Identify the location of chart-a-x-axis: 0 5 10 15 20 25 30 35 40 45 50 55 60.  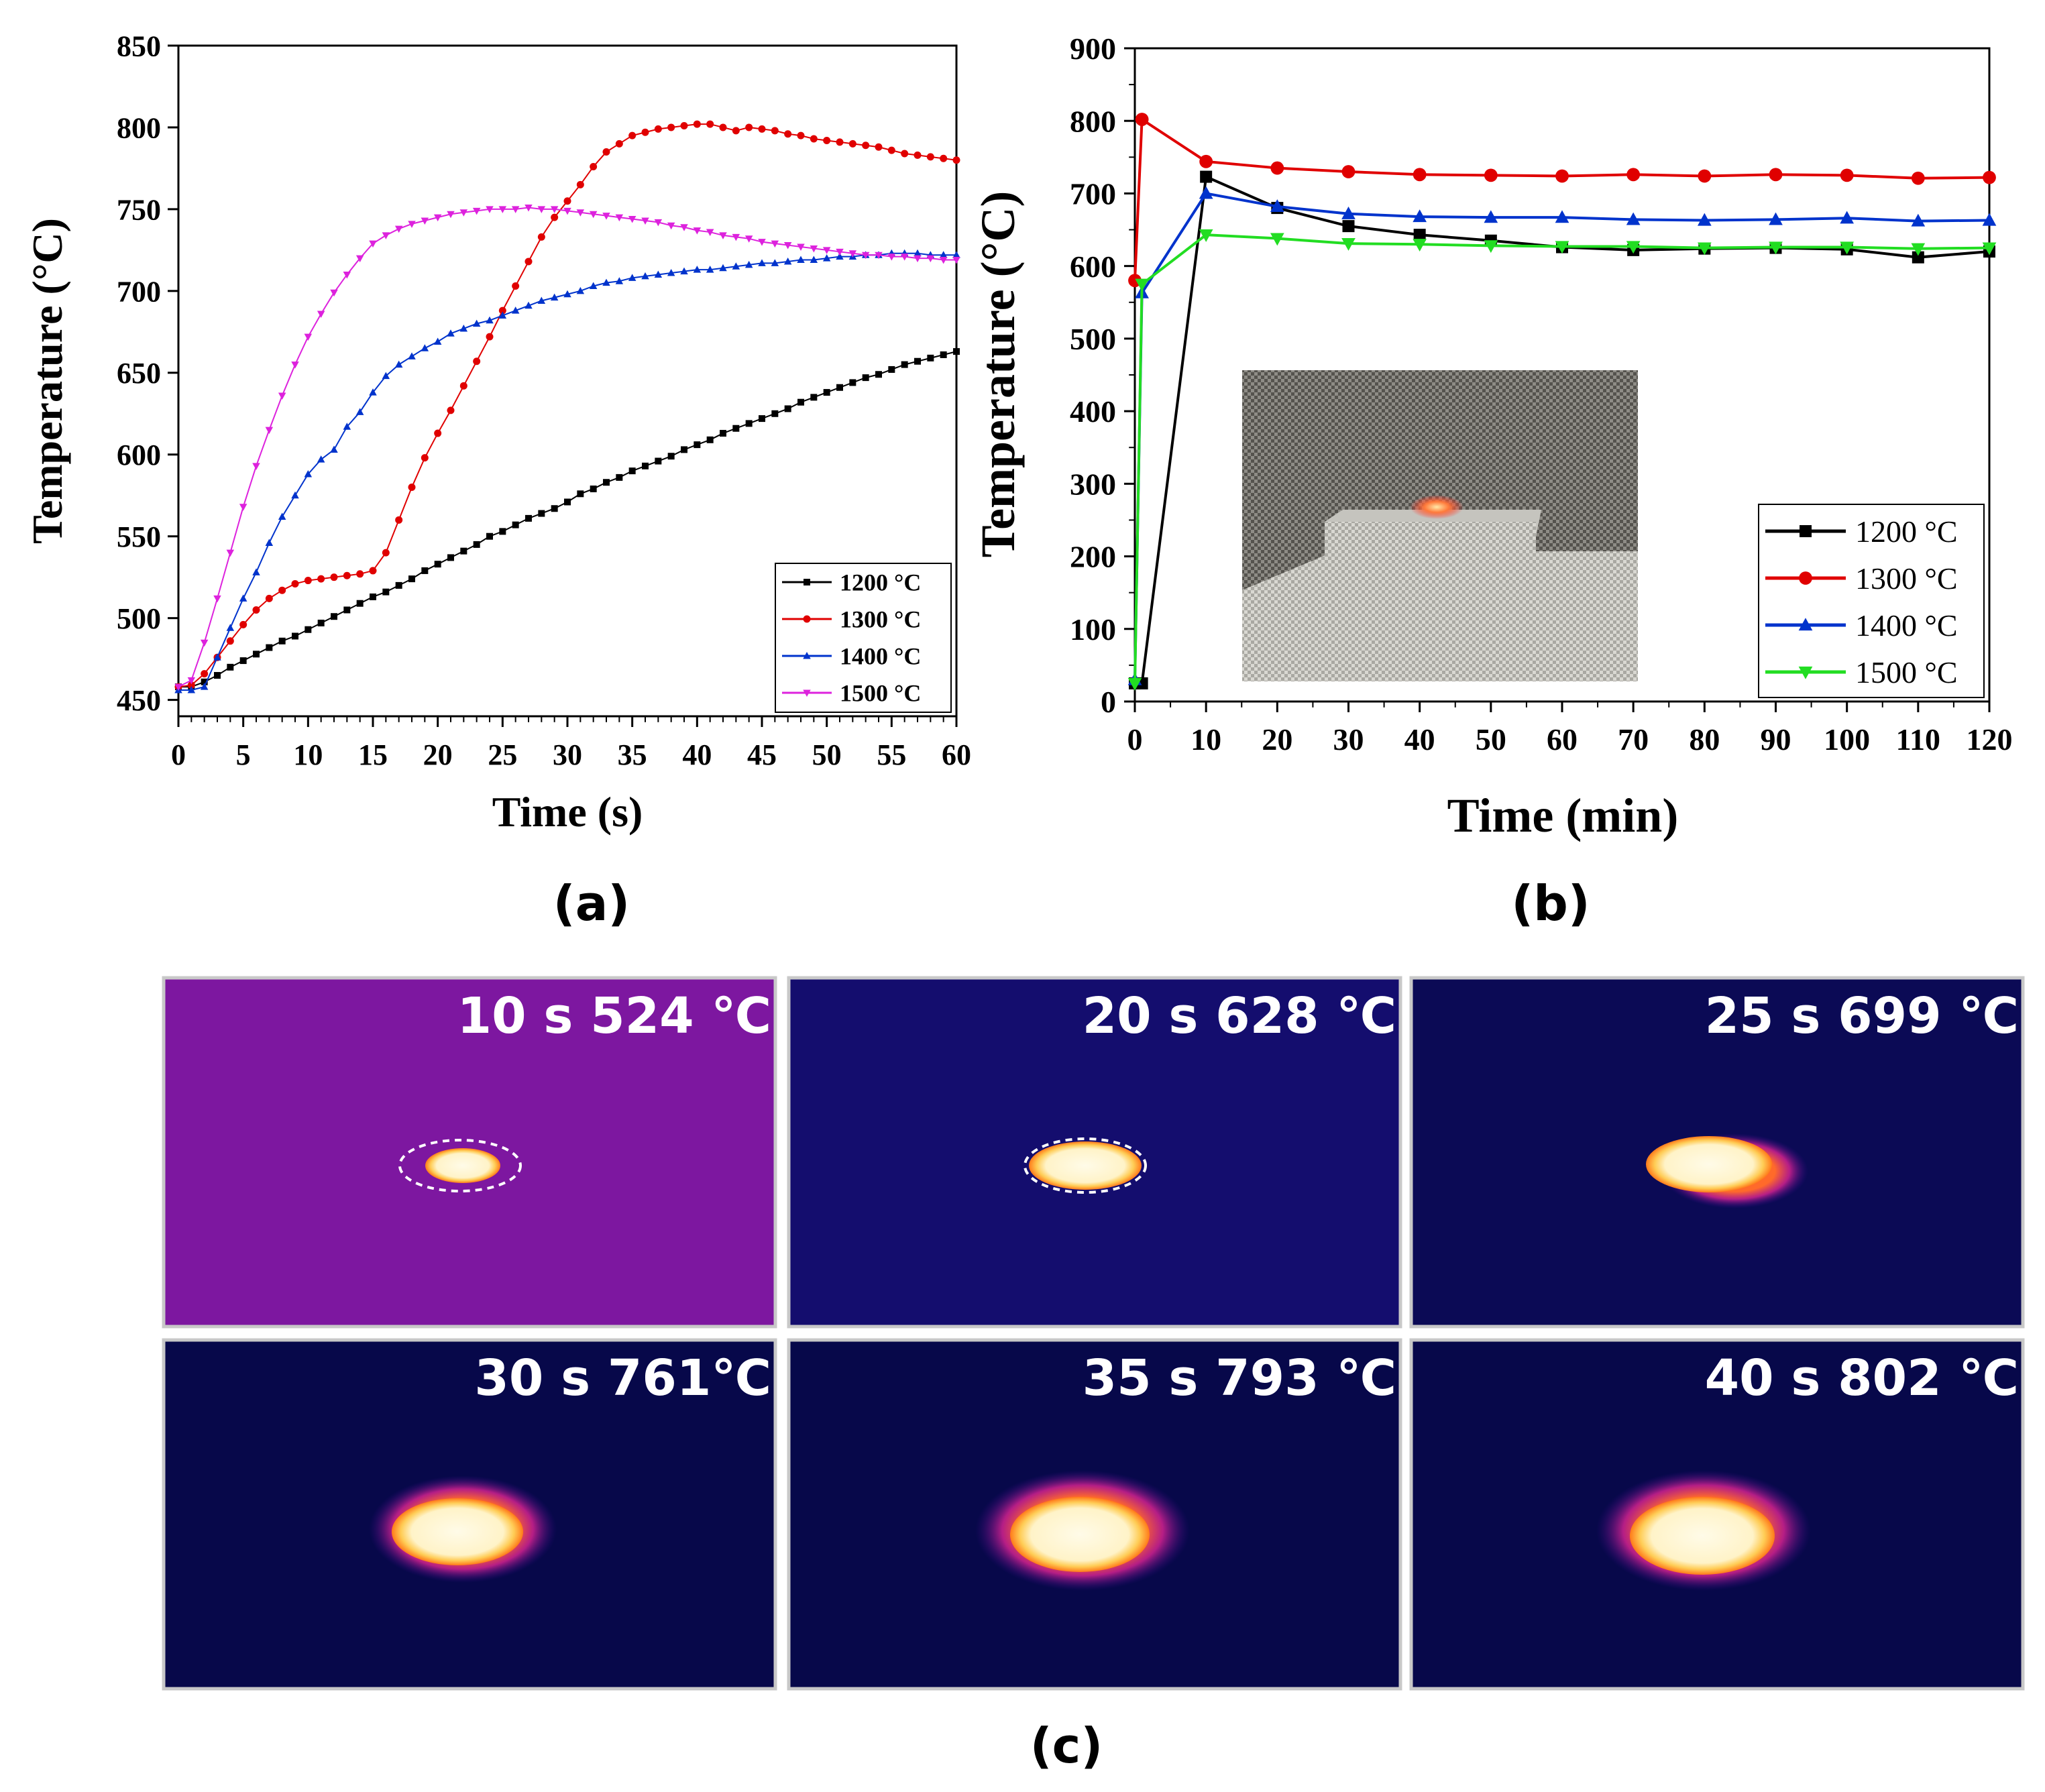
(571, 743).